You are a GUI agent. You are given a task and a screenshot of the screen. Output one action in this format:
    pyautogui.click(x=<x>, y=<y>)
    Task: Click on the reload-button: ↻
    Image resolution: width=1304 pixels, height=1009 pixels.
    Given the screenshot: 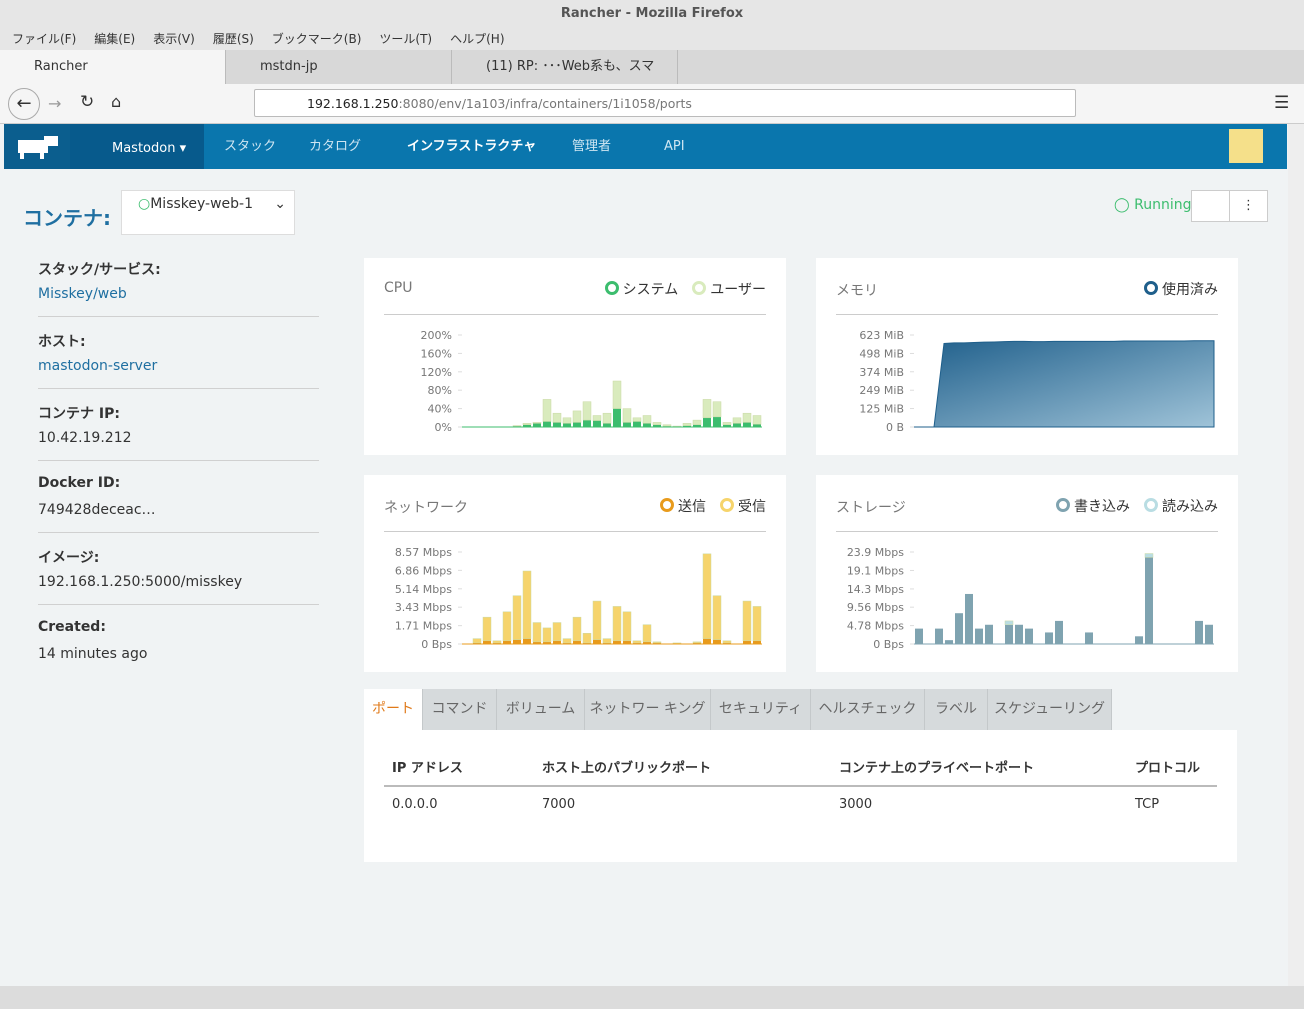 What is the action you would take?
    pyautogui.click(x=87, y=102)
    